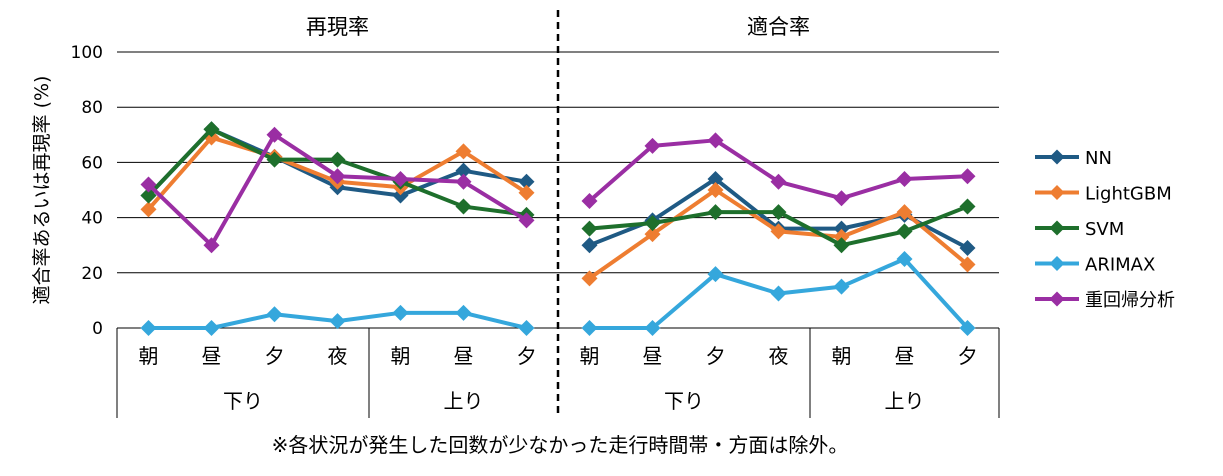 This screenshot has width=1223, height=476. Describe the element at coordinates (92, 108) in the screenshot. I see `y-tick-label: 80` at that location.